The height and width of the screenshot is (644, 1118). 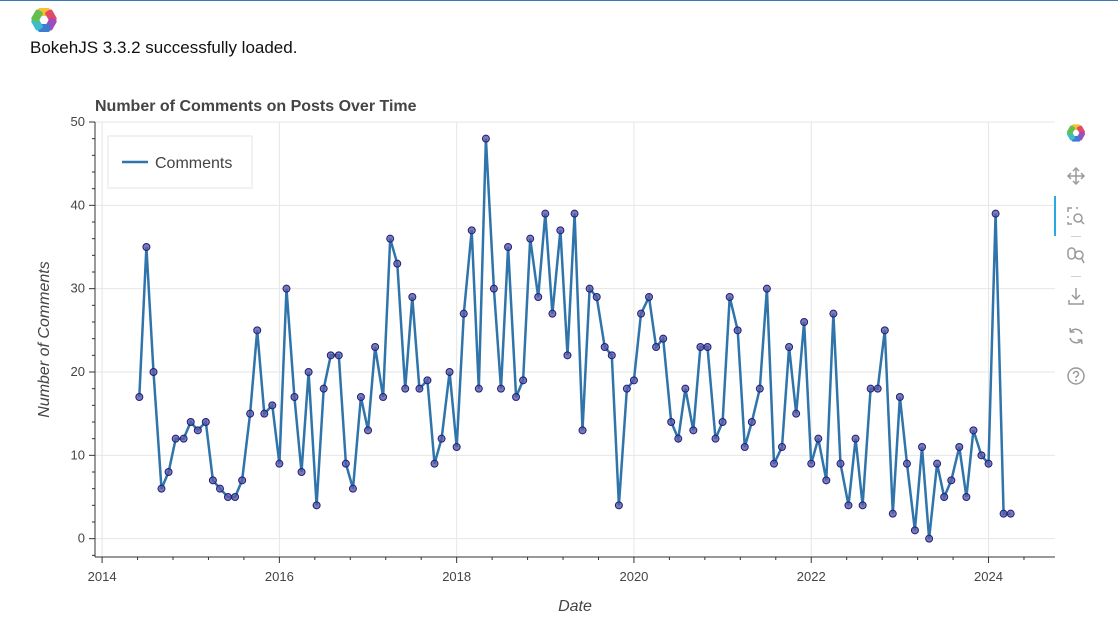 I want to click on y-tick-label: 10, so click(x=78, y=454).